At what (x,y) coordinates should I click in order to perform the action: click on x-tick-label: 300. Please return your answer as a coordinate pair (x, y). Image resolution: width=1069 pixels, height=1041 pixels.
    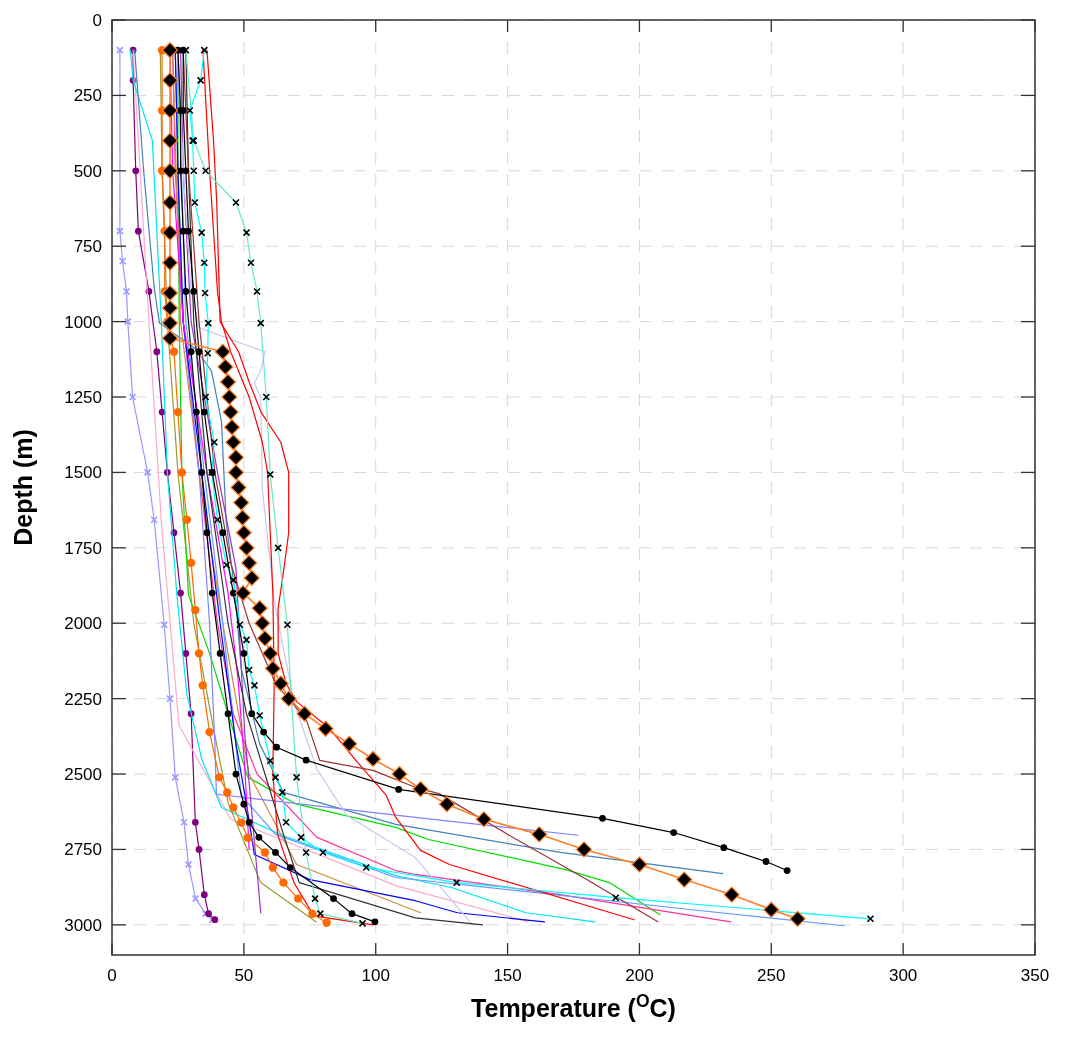
    Looking at the image, I should click on (903, 975).